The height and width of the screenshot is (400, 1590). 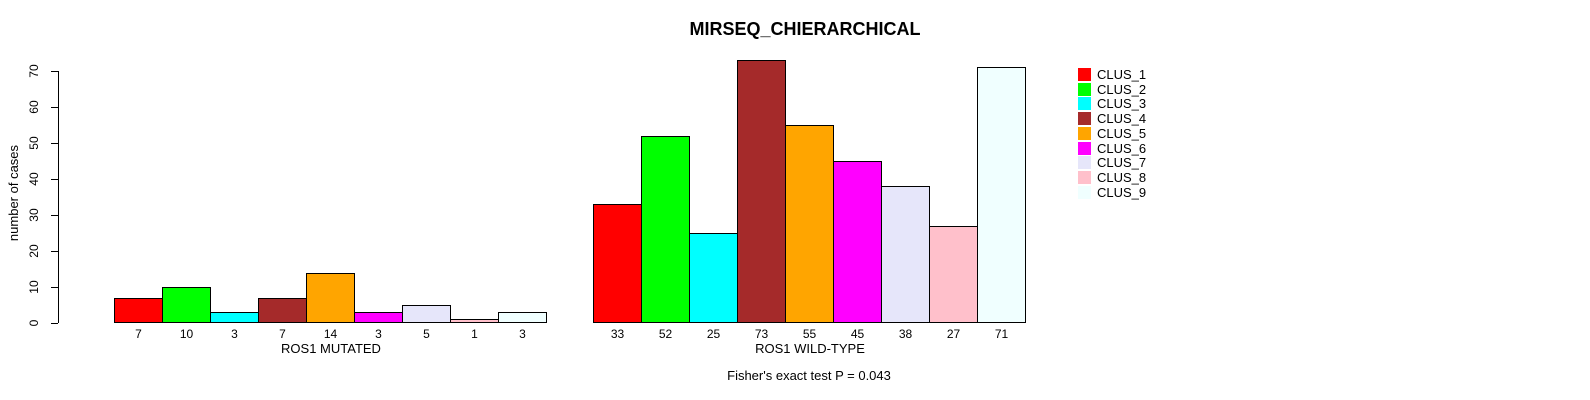 I want to click on y-axis-title: number of cases, so click(x=13, y=193).